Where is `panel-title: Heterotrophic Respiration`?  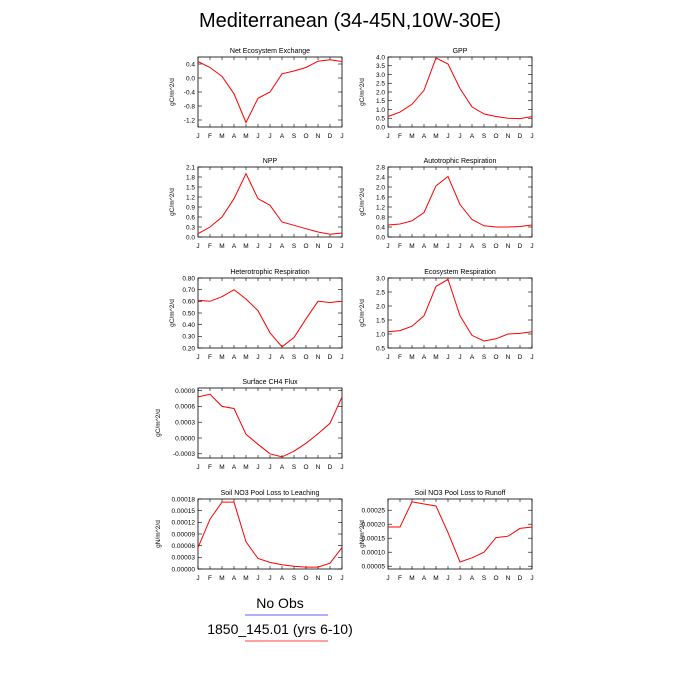
panel-title: Heterotrophic Respiration is located at coordinates (269, 272).